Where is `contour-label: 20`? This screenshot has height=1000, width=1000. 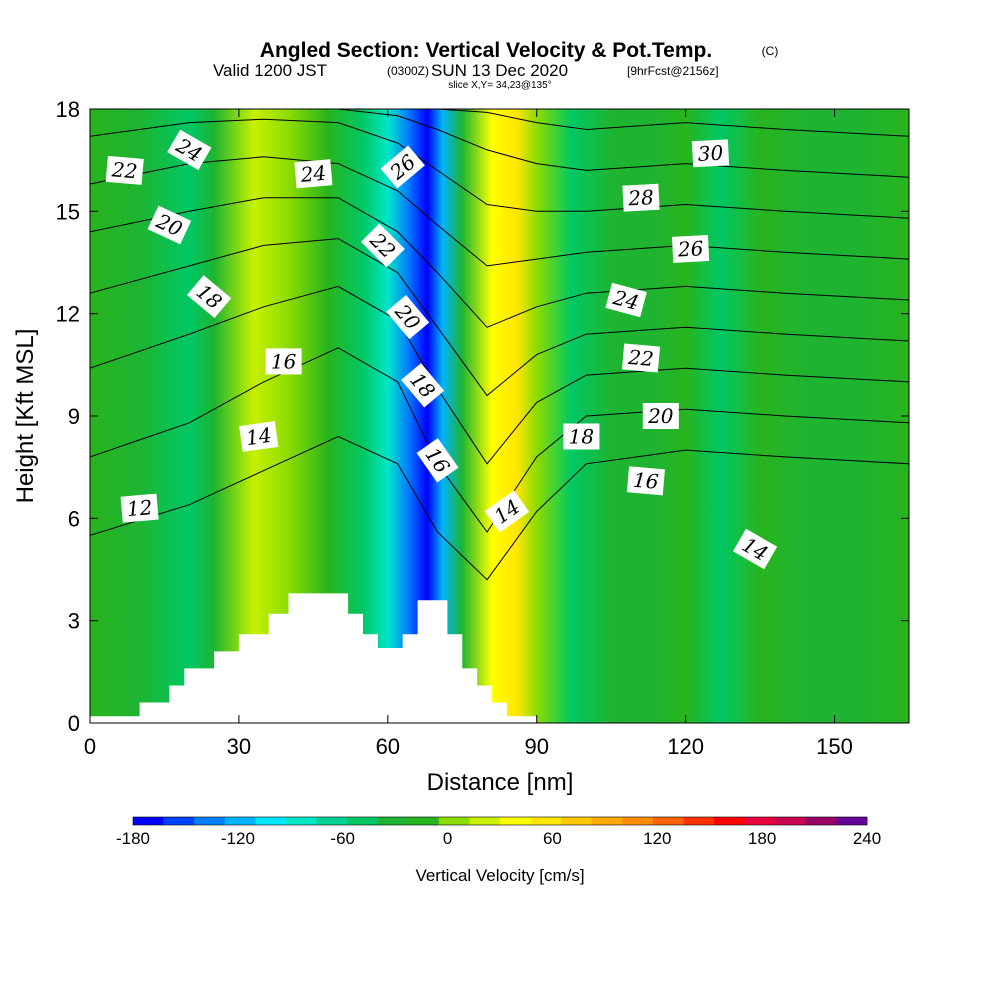 contour-label: 20 is located at coordinates (660, 416).